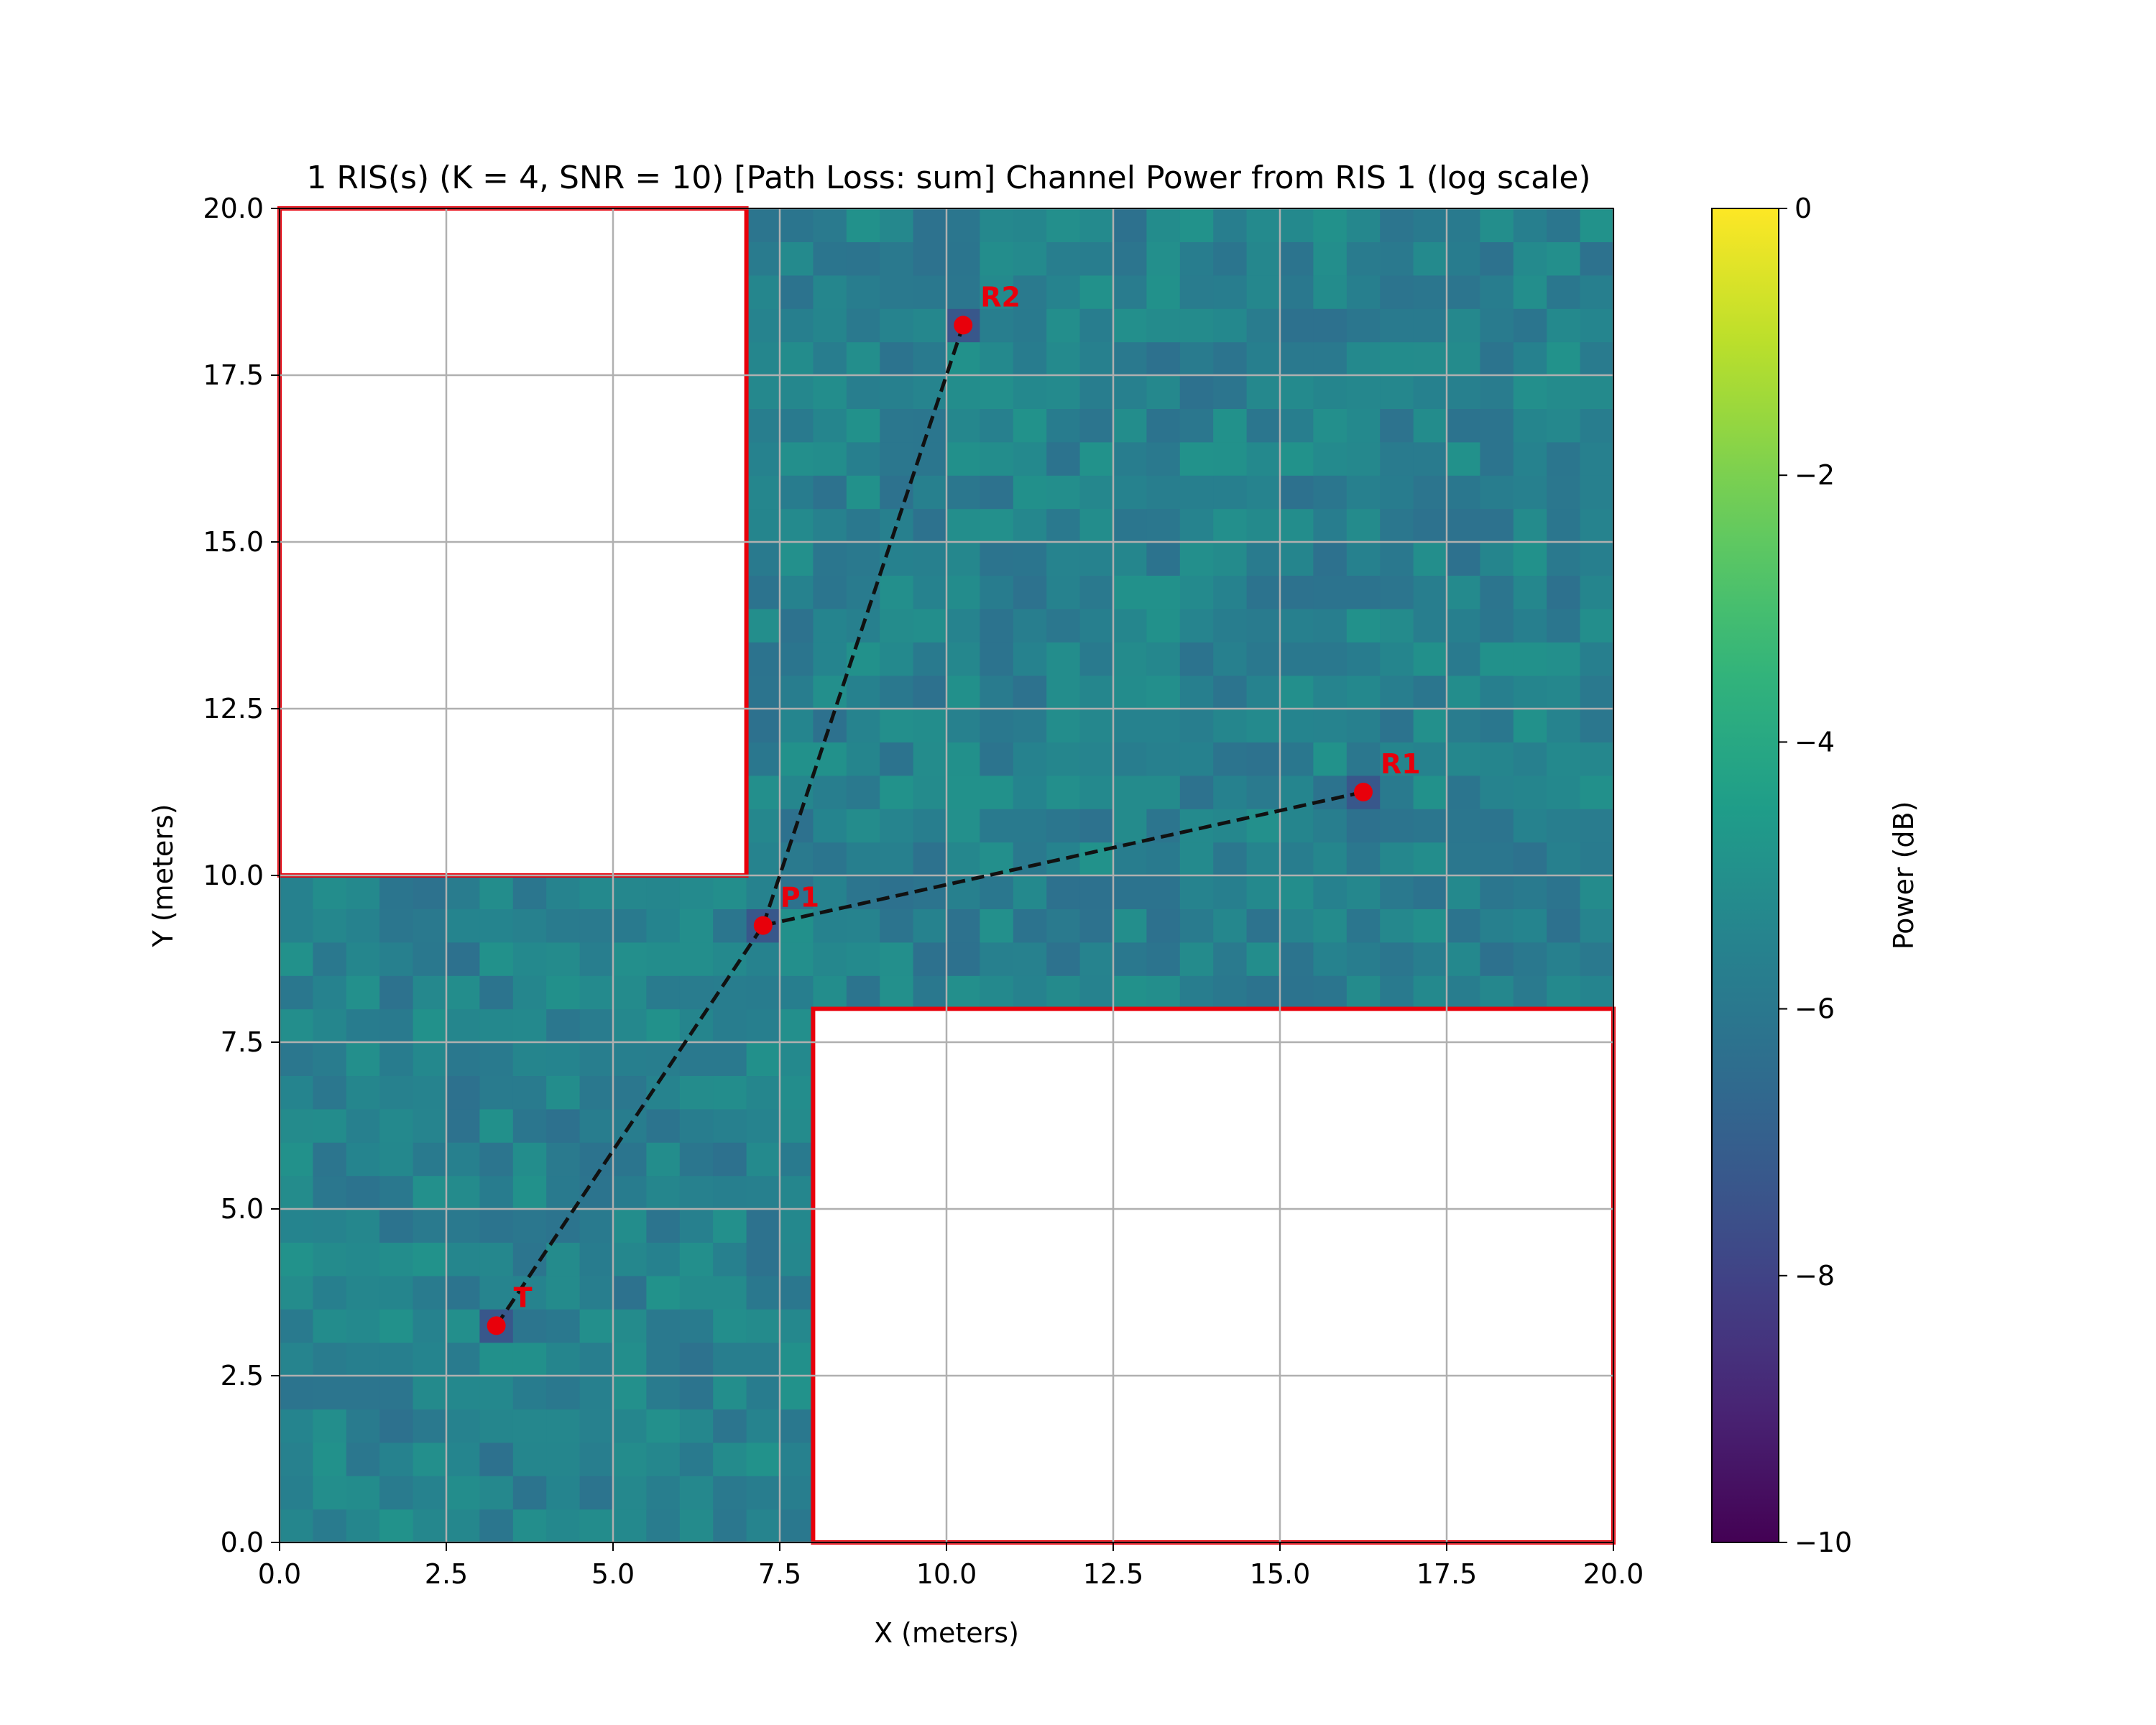 The image size is (2156, 1725). Describe the element at coordinates (1904, 875) in the screenshot. I see `colorbar-label: Power (dB)` at that location.